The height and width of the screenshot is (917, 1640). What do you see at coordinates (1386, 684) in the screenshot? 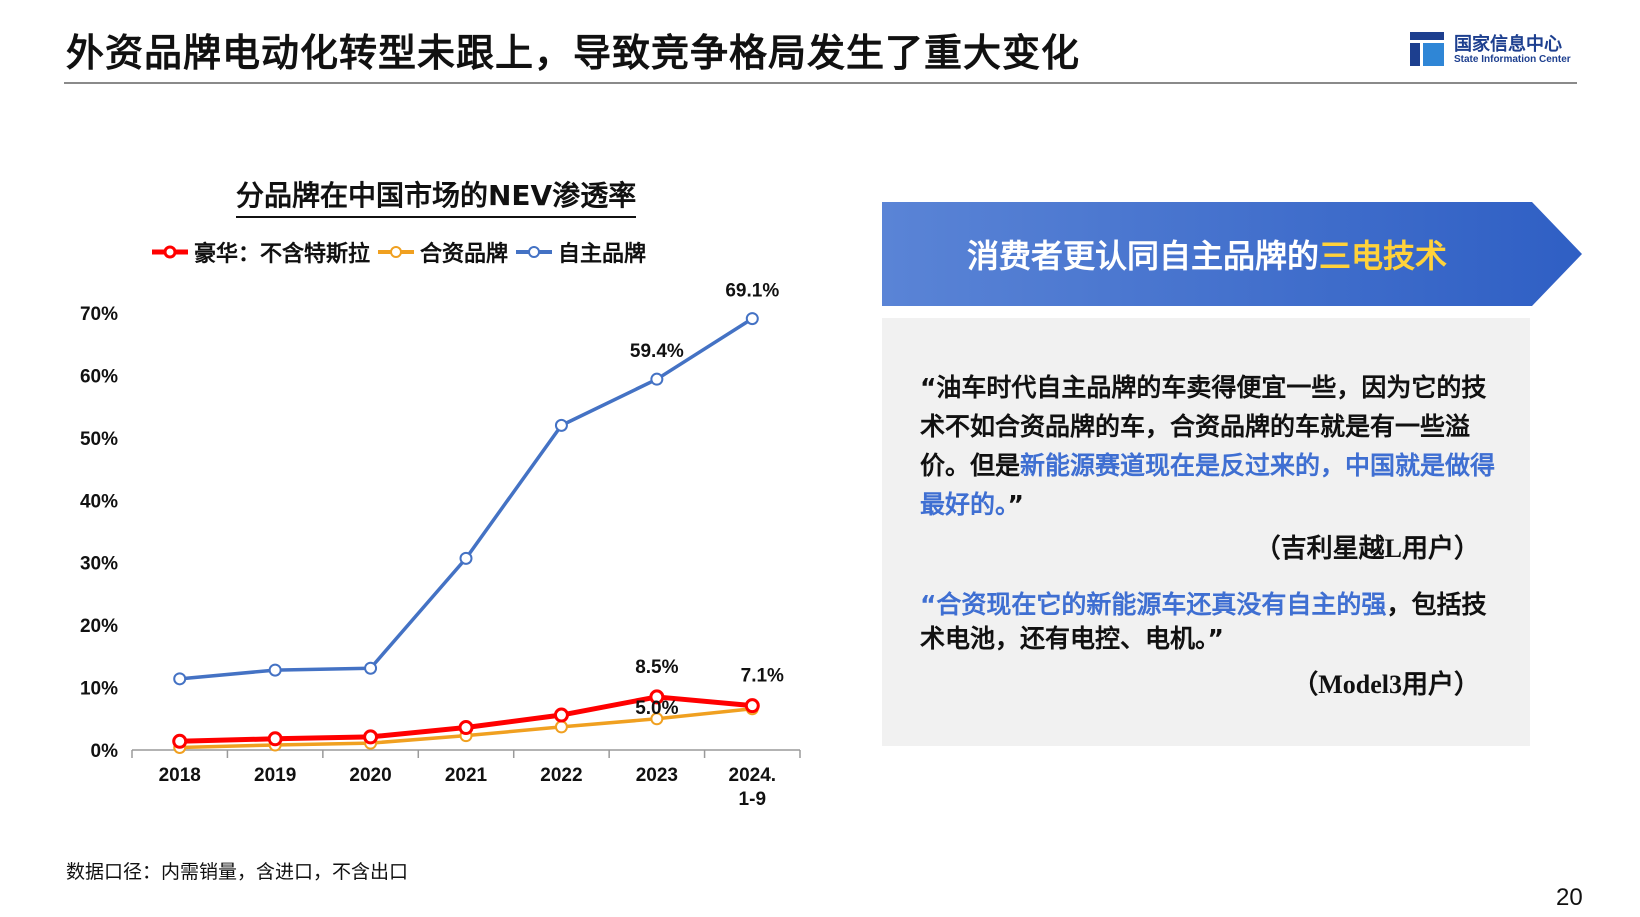
I see `quote-2-attribution: （Model3用户）` at bounding box center [1386, 684].